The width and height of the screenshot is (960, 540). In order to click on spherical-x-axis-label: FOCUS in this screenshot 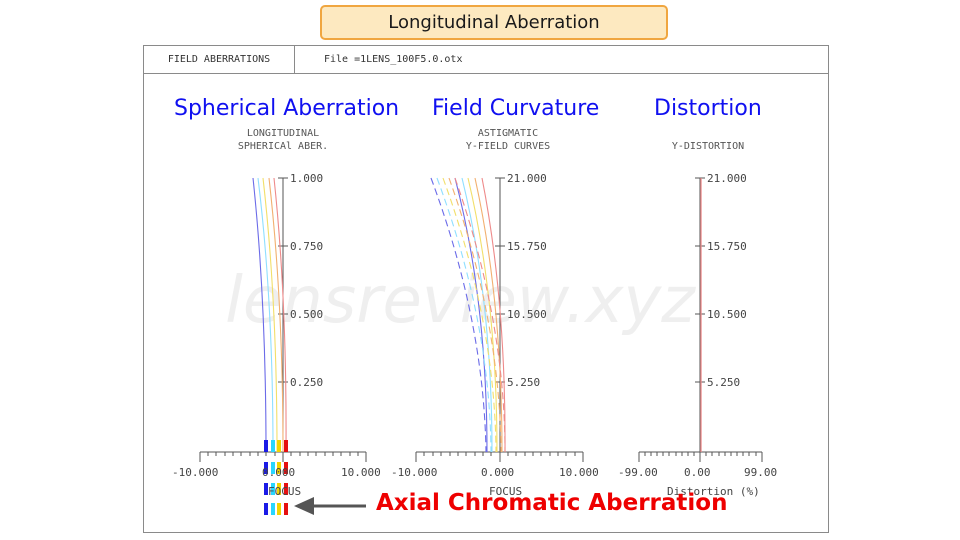, I will do `click(285, 491)`.